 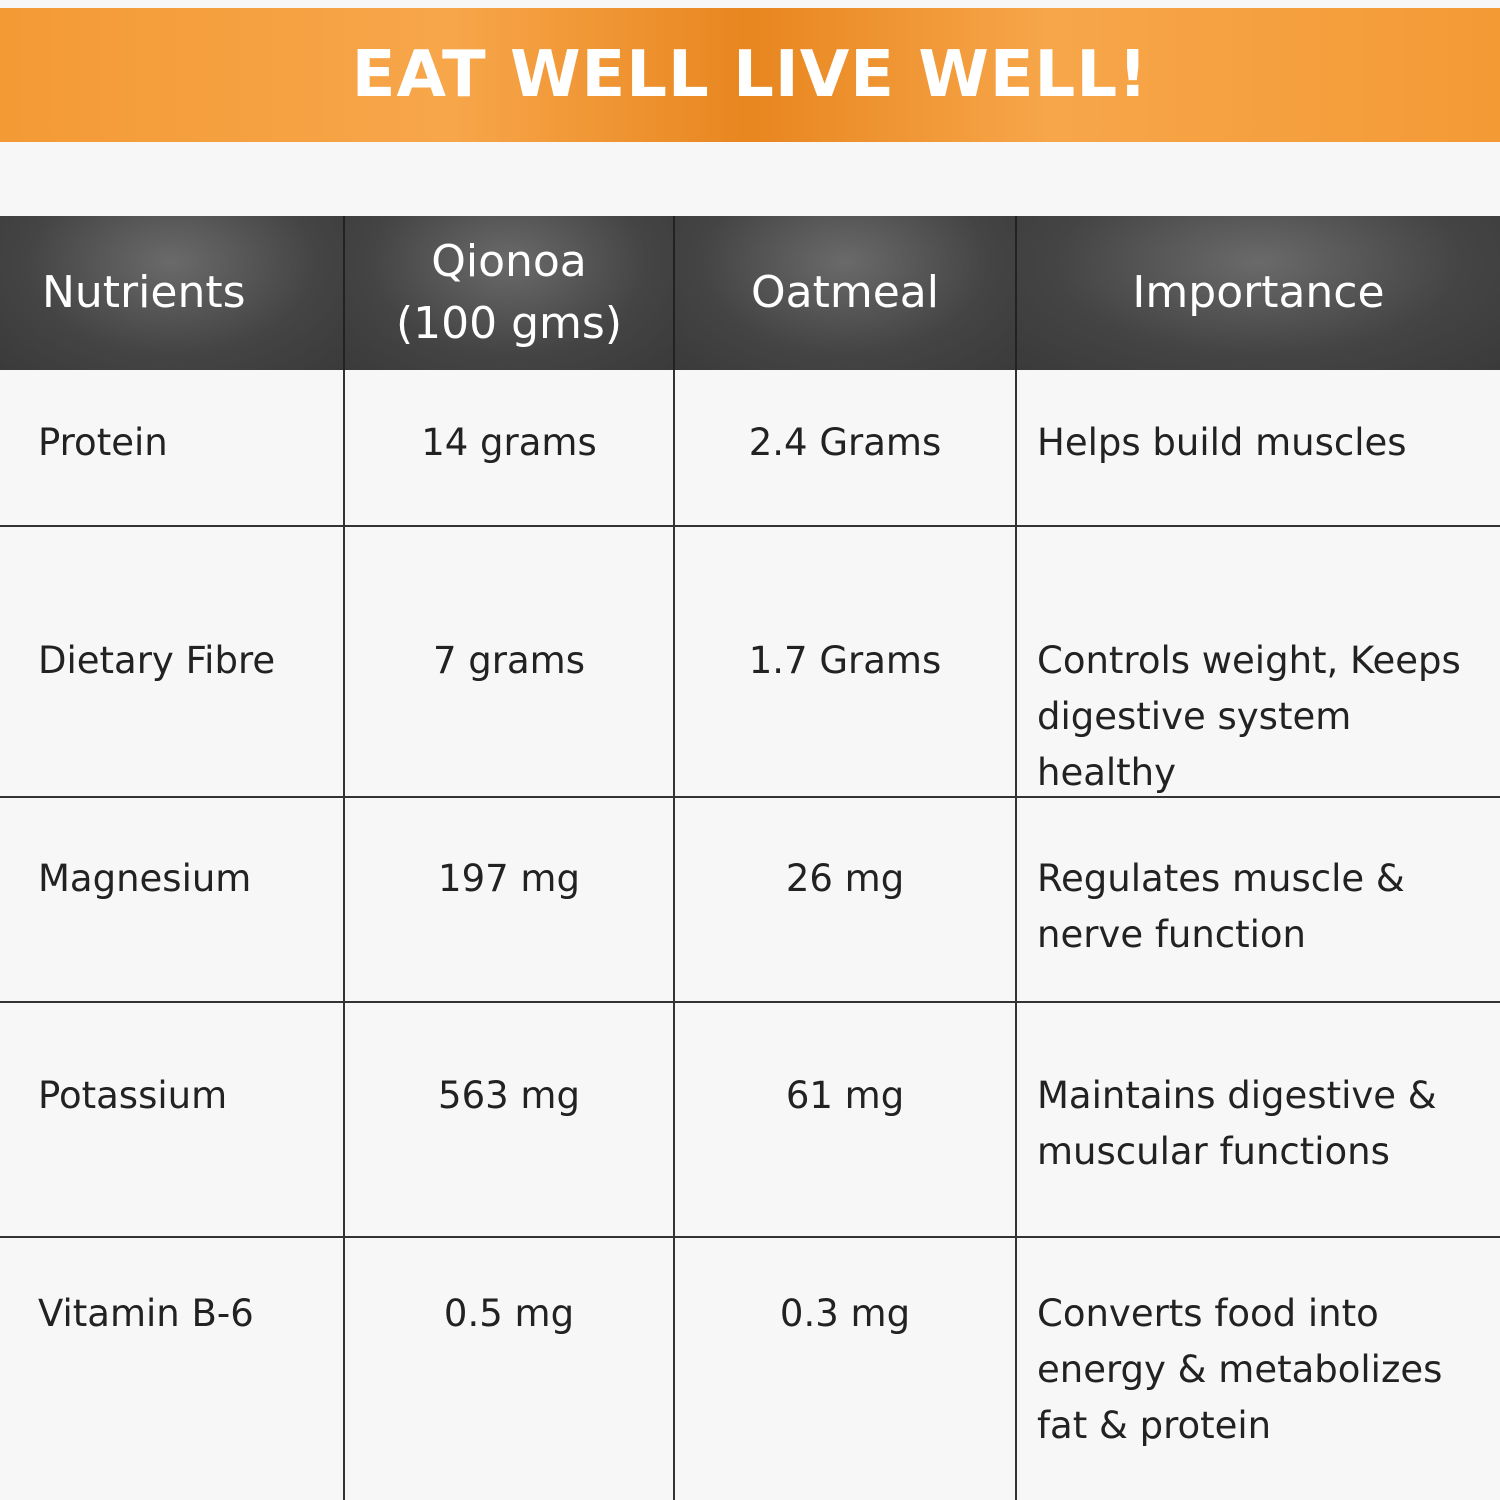 What do you see at coordinates (1258, 293) in the screenshot?
I see `header-cell: Importance` at bounding box center [1258, 293].